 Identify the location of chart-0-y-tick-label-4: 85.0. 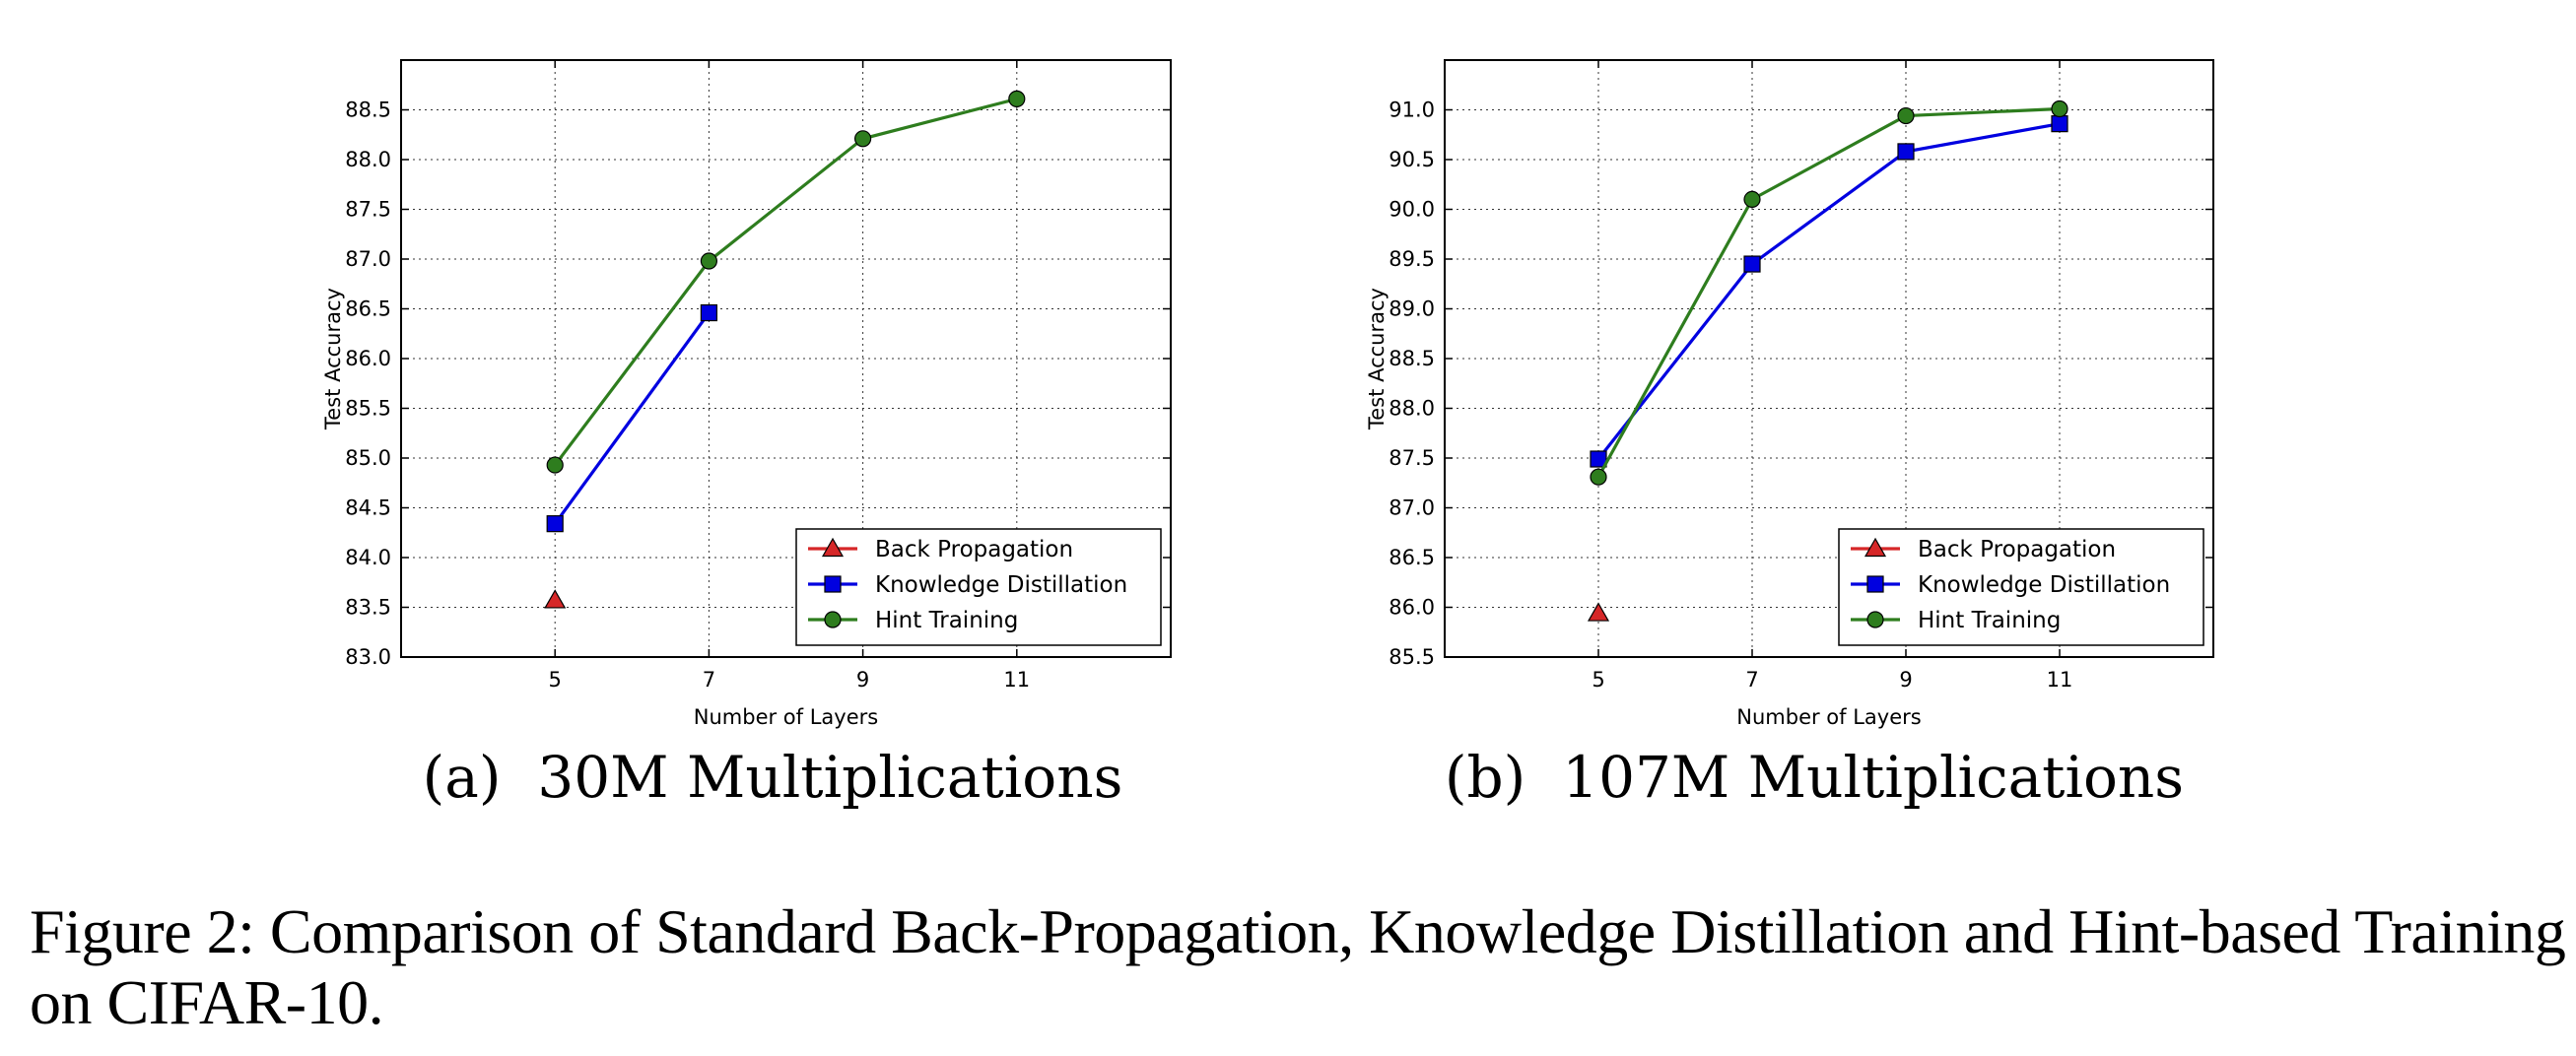
(368, 458).